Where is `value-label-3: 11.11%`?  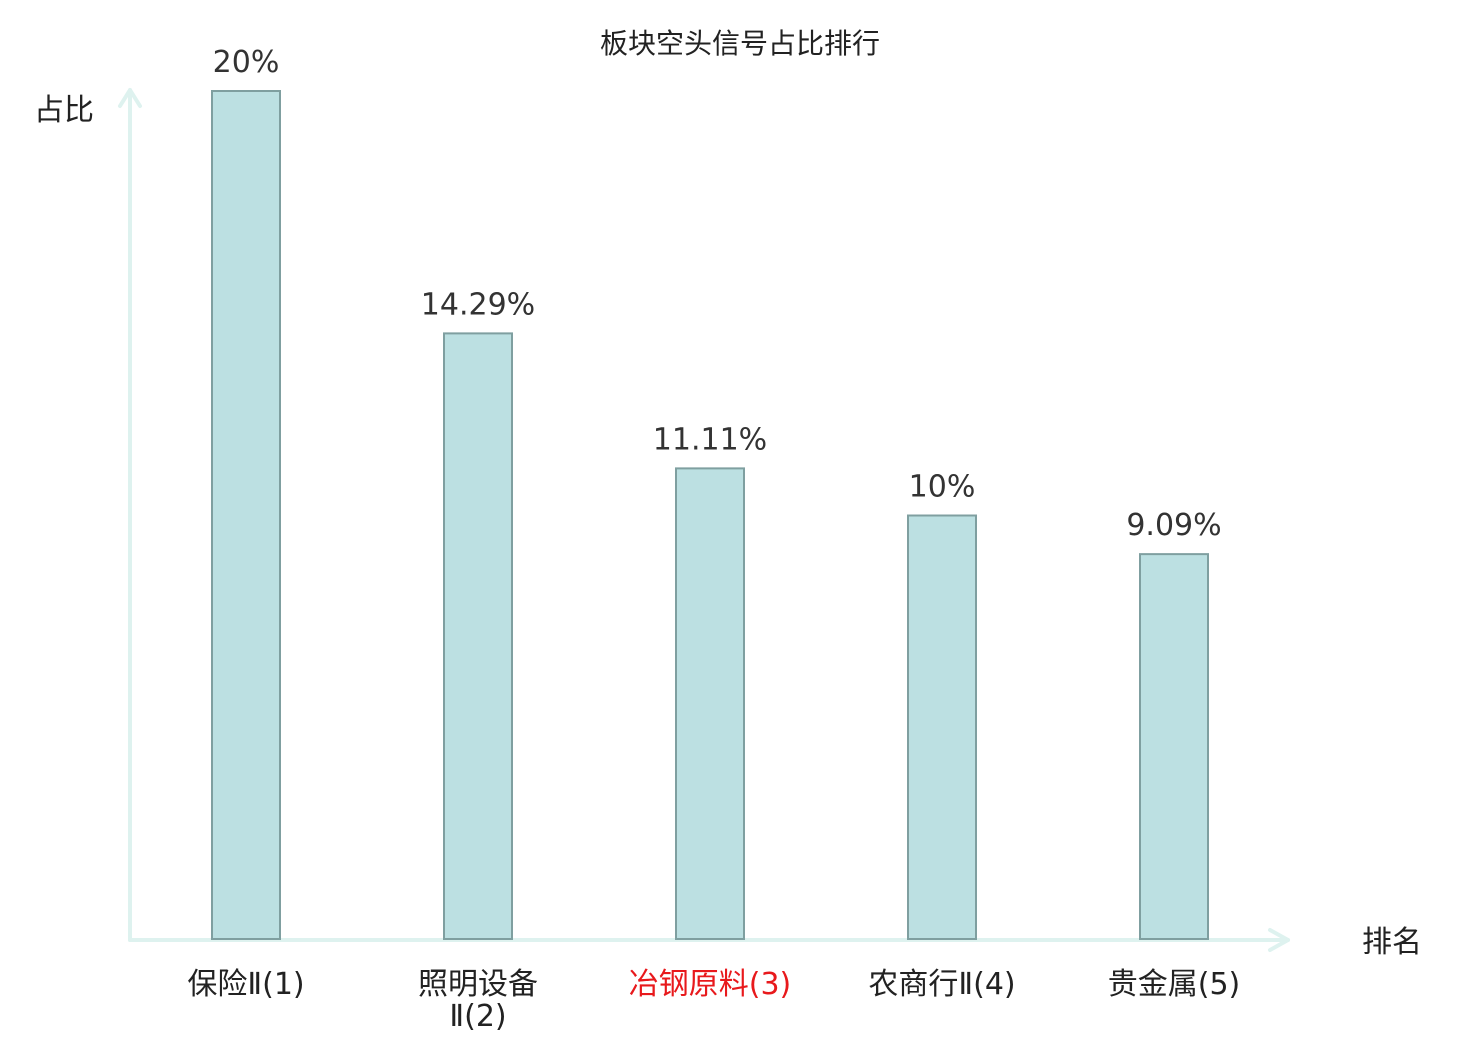
value-label-3: 11.11% is located at coordinates (710, 439).